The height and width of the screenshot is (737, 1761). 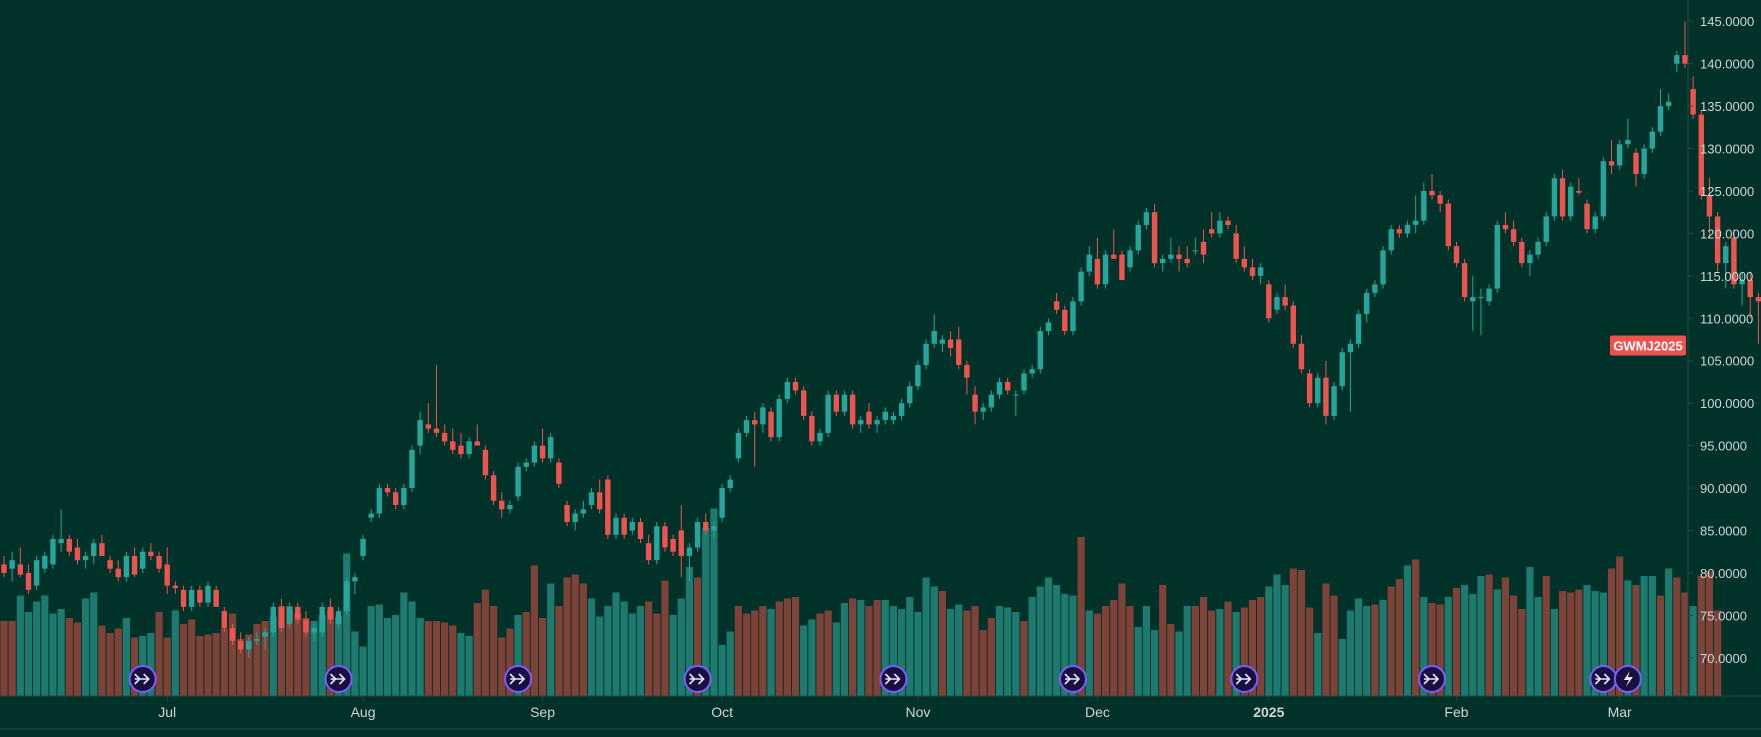 I want to click on time-tick-label: Feb, so click(x=1456, y=712).